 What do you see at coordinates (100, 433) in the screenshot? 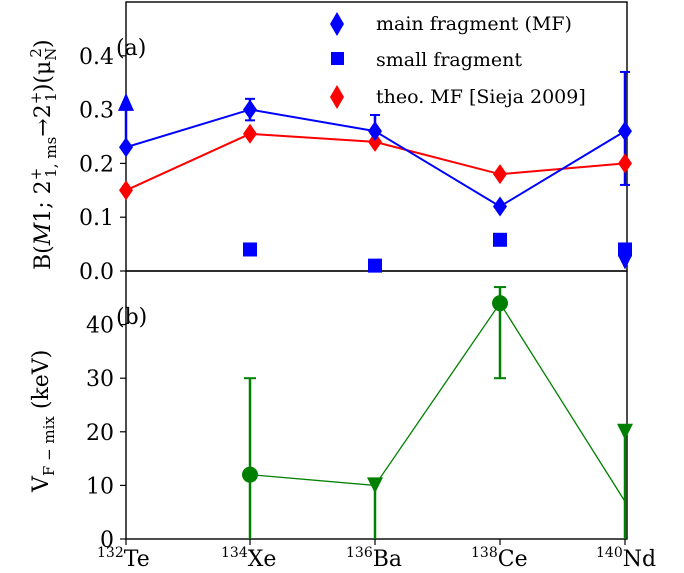
I see `panel-b-ytick-label: 20` at bounding box center [100, 433].